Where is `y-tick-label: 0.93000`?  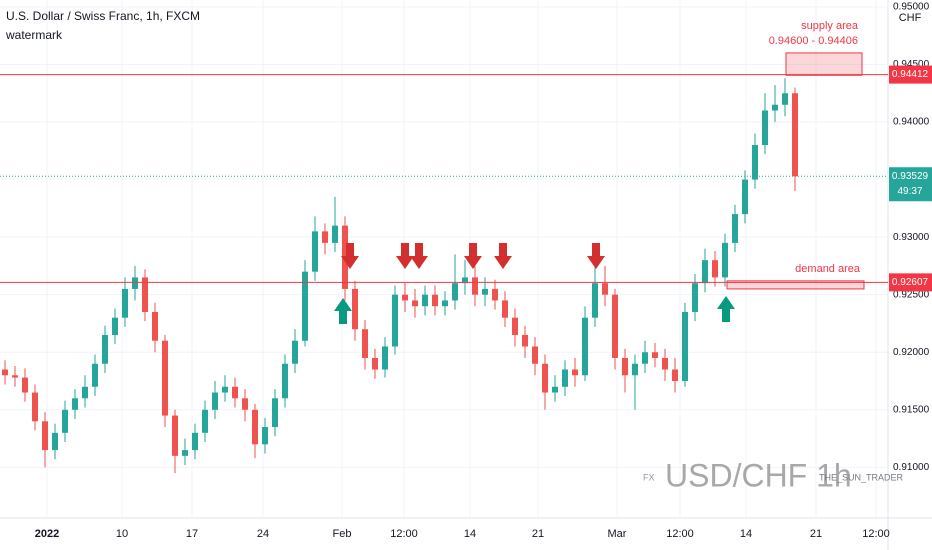
y-tick-label: 0.93000 is located at coordinates (911, 237).